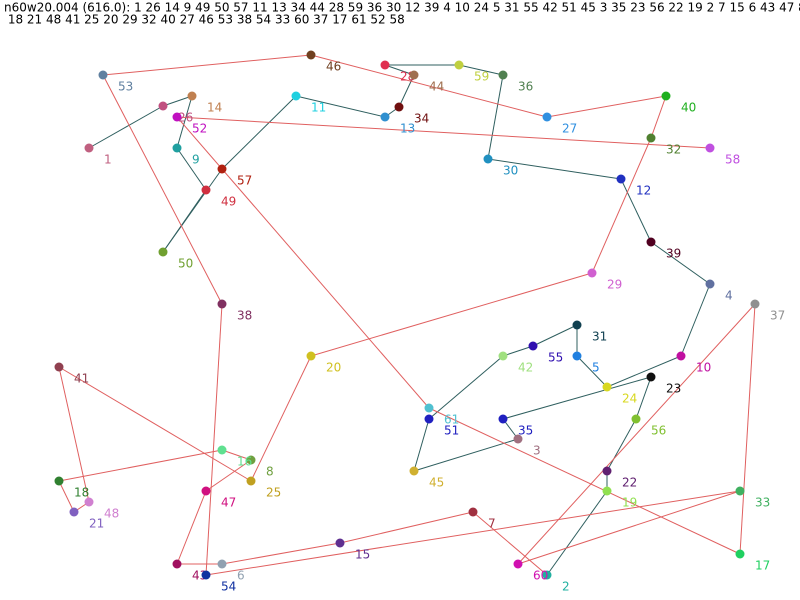 The height and width of the screenshot is (600, 800). Describe the element at coordinates (244, 181) in the screenshot. I see `node-label: 57` at that location.